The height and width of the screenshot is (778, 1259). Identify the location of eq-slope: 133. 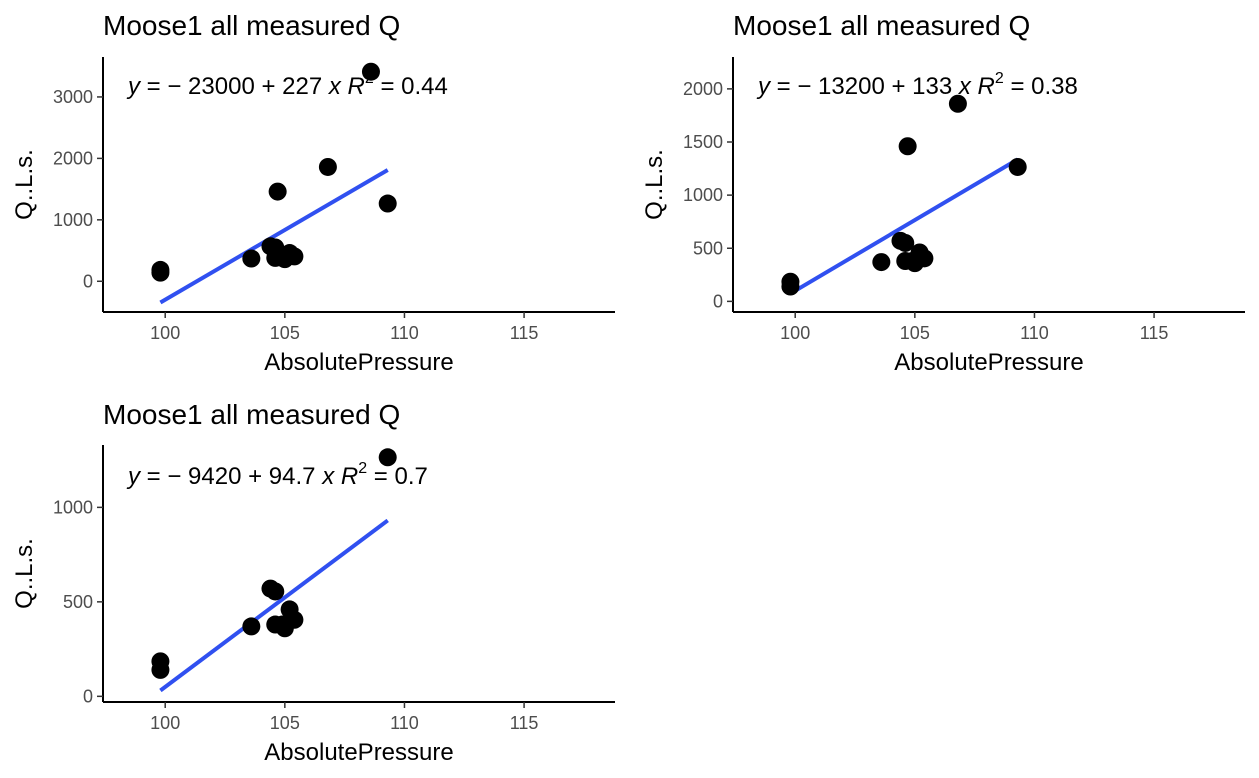
(932, 86).